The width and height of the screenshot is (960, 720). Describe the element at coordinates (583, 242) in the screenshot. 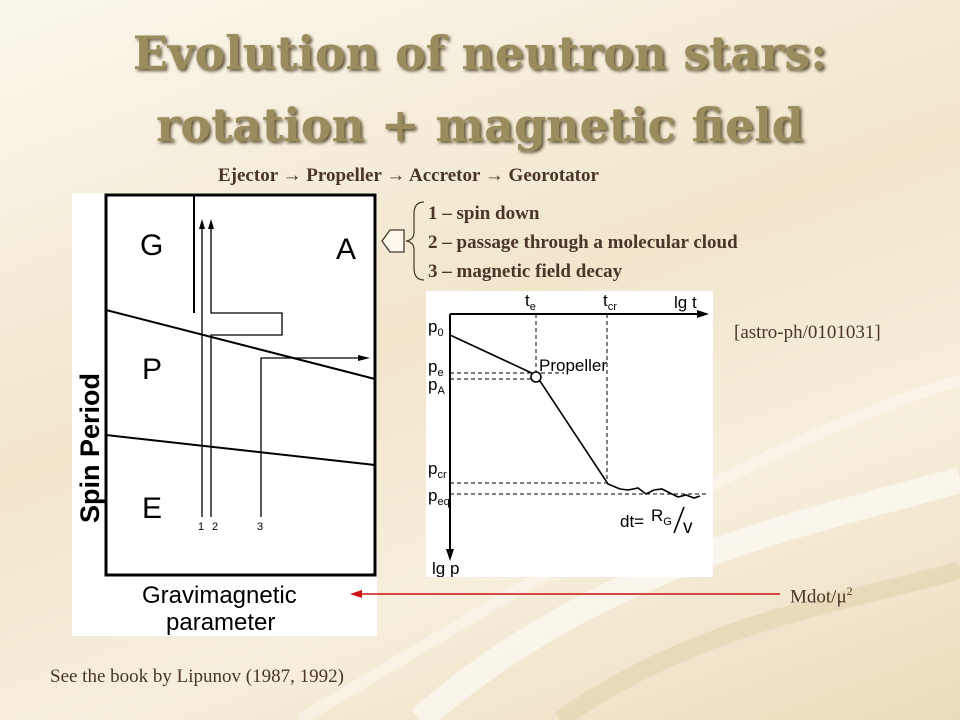

I see `legend-item-2: 2 – passage through a molecular cloud` at that location.